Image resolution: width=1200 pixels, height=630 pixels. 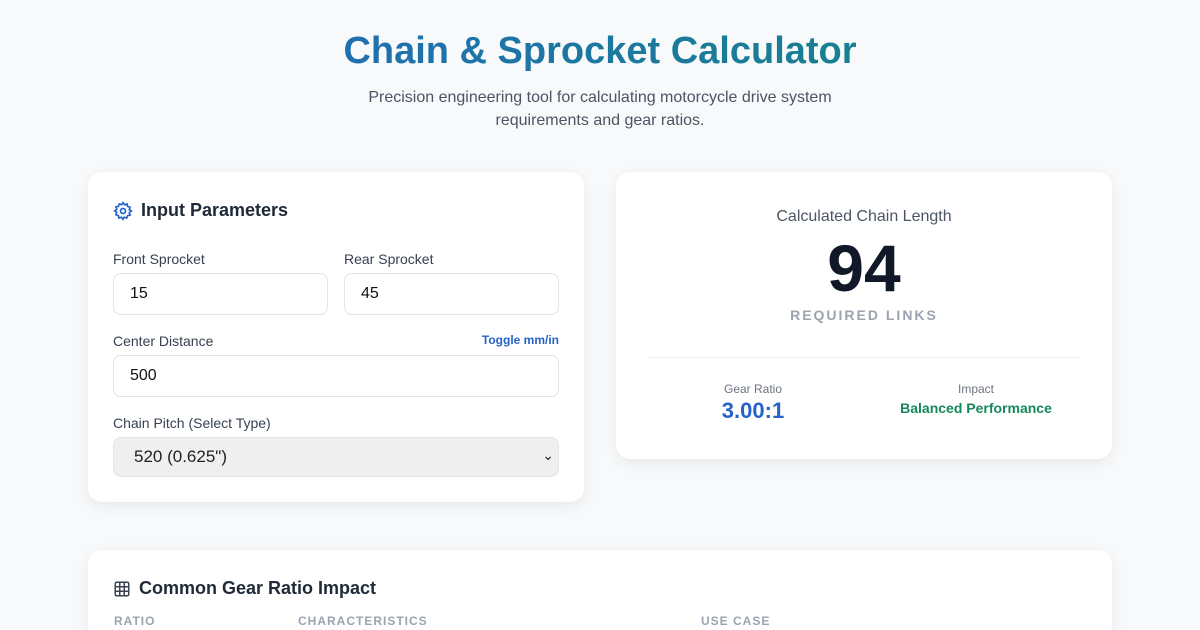 I want to click on gear-ratio-value: 3.00:1, so click(x=753, y=410).